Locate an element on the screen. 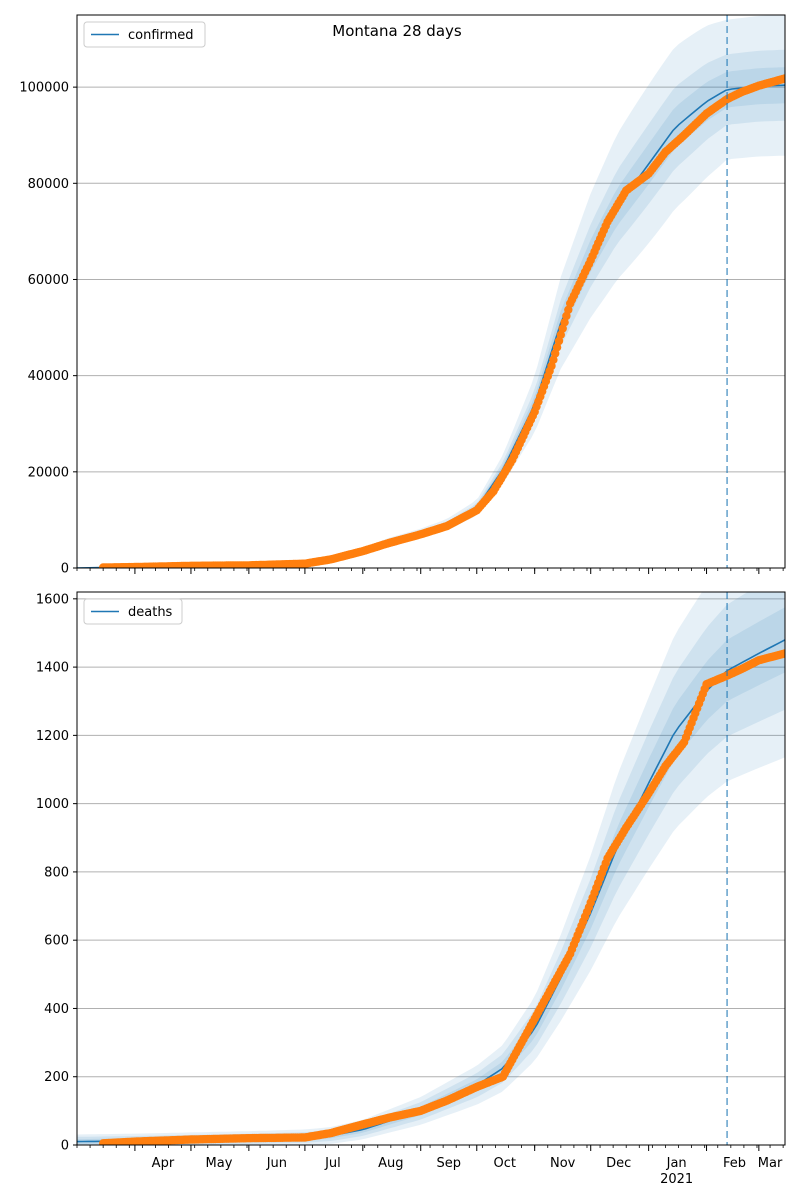 The image size is (800, 1200). y-tick-label: 80000 is located at coordinates (48, 184).